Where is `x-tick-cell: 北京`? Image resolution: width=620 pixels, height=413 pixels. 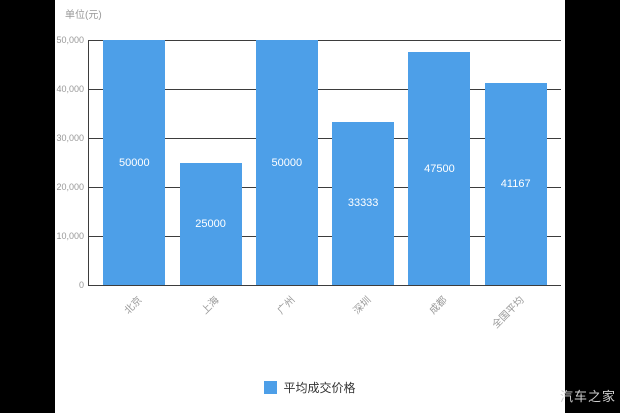
x-tick-cell: 北京 is located at coordinates (134, 310).